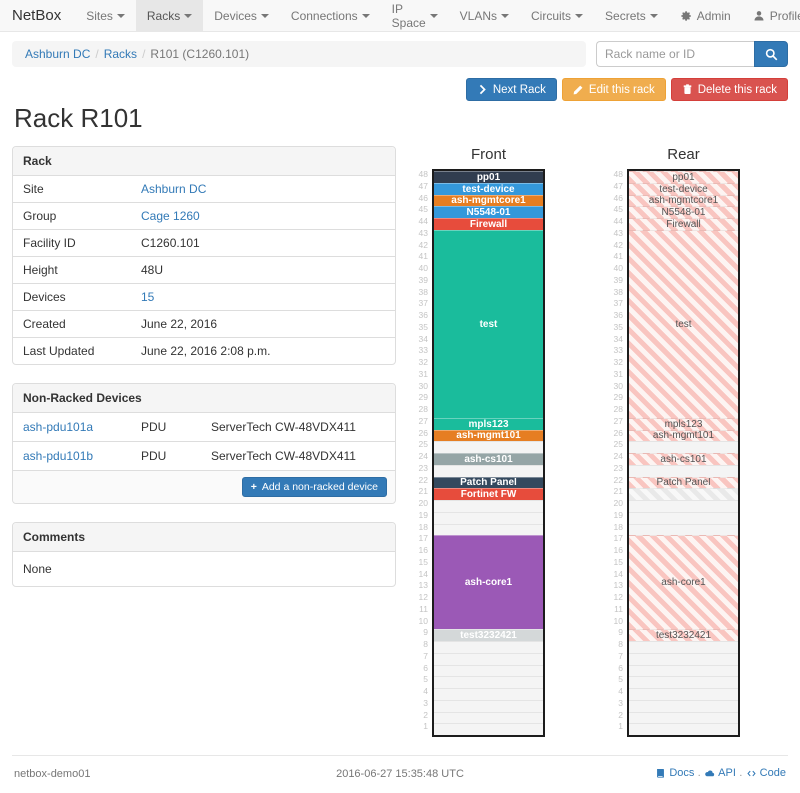 The width and height of the screenshot is (800, 793). Describe the element at coordinates (241, 15) in the screenshot. I see `nav-item-devices: Devices` at that location.